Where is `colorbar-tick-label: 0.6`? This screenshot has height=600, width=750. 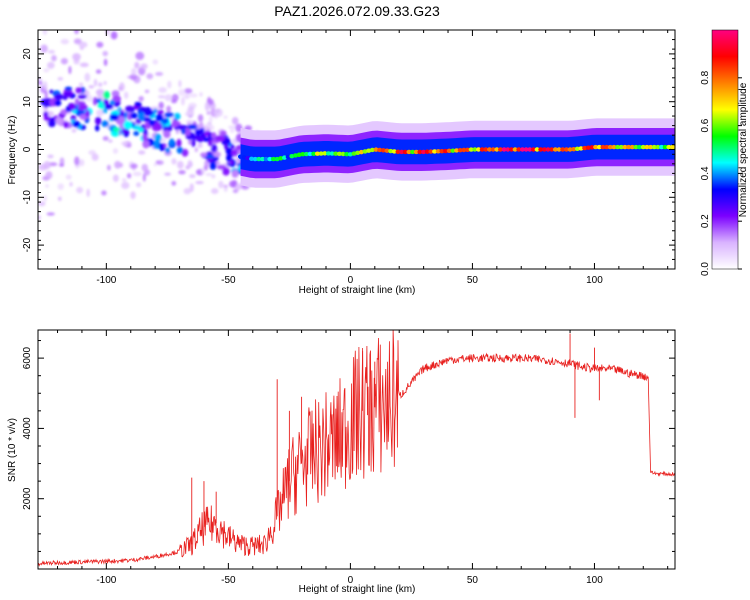
colorbar-tick-label: 0.6 is located at coordinates (705, 125).